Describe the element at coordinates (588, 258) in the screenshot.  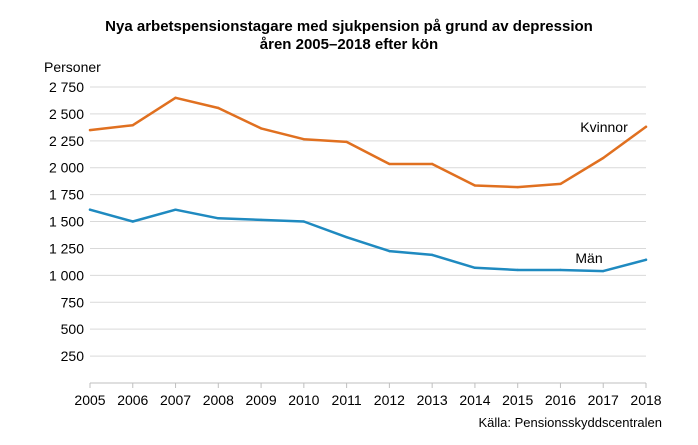
I see `series-label-man: Män` at that location.